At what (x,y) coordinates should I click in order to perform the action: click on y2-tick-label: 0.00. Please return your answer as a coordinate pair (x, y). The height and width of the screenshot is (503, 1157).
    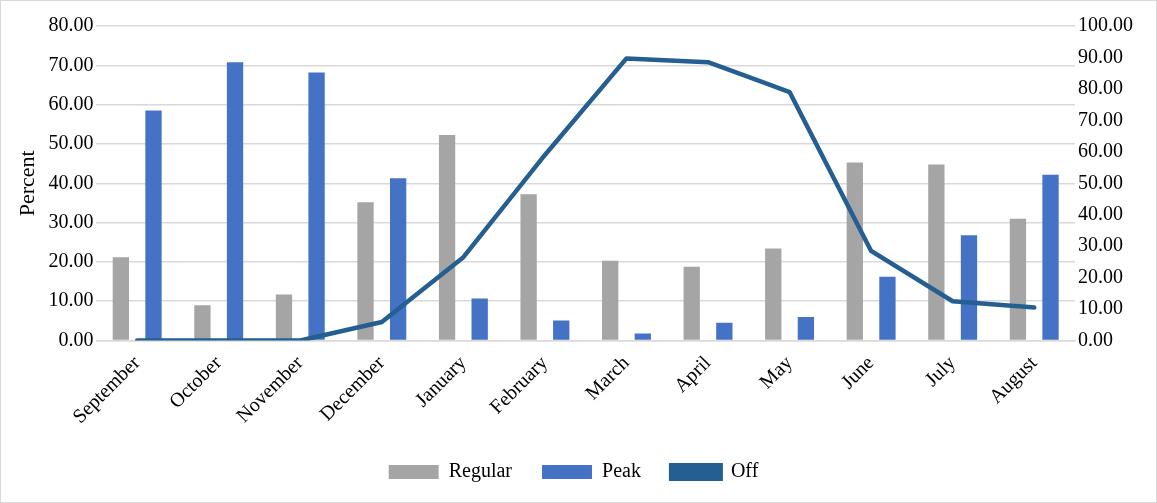
    Looking at the image, I should click on (1095, 338).